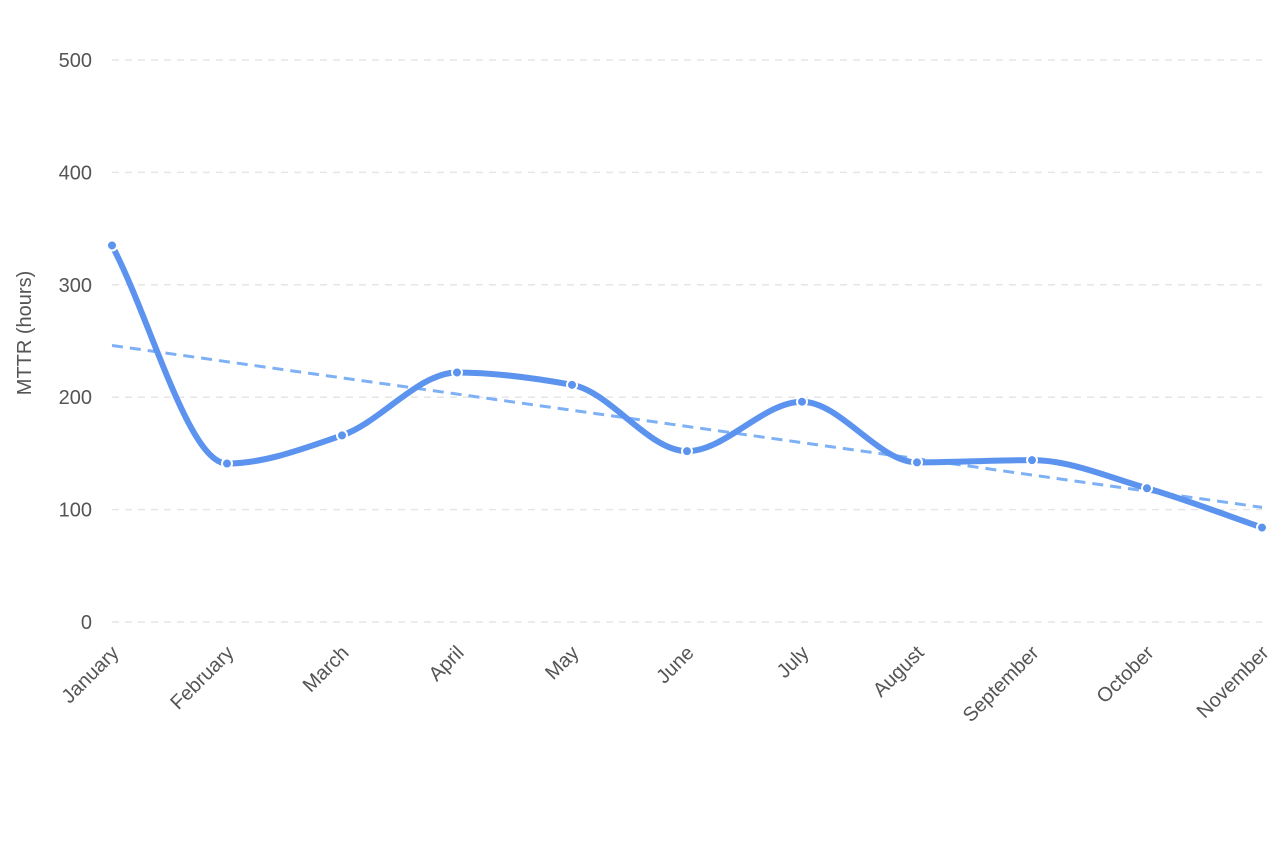 The image size is (1280, 845). What do you see at coordinates (202, 678) in the screenshot?
I see `x-tick-label: February` at bounding box center [202, 678].